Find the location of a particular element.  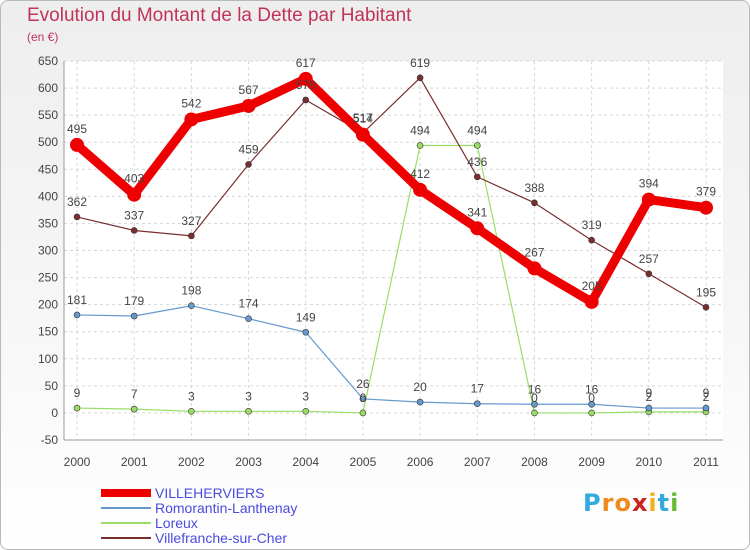

data-label: 403 is located at coordinates (134, 179).